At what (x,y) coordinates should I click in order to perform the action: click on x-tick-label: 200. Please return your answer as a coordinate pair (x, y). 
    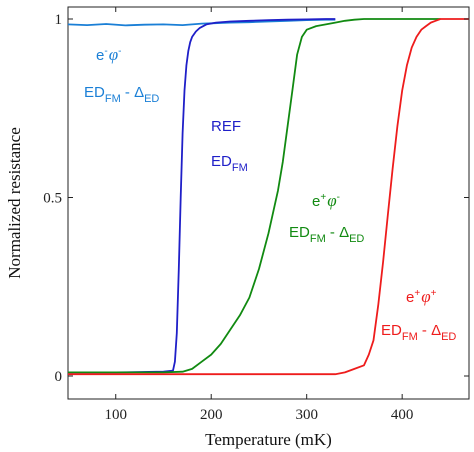
    Looking at the image, I should click on (211, 415).